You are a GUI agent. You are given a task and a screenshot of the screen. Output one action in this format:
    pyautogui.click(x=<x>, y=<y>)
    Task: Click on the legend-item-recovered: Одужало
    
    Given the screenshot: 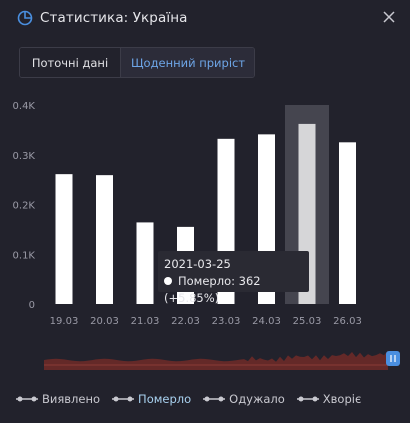 What is the action you would take?
    pyautogui.click(x=244, y=399)
    